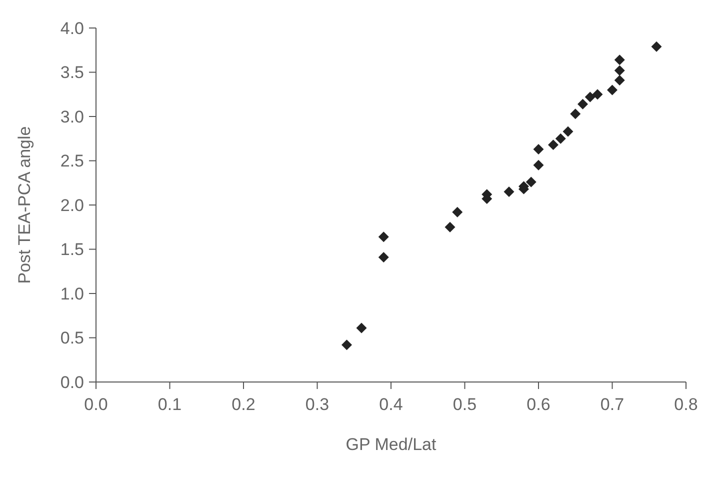 The width and height of the screenshot is (724, 480). I want to click on y-tick-label: 3.5, so click(72, 72).